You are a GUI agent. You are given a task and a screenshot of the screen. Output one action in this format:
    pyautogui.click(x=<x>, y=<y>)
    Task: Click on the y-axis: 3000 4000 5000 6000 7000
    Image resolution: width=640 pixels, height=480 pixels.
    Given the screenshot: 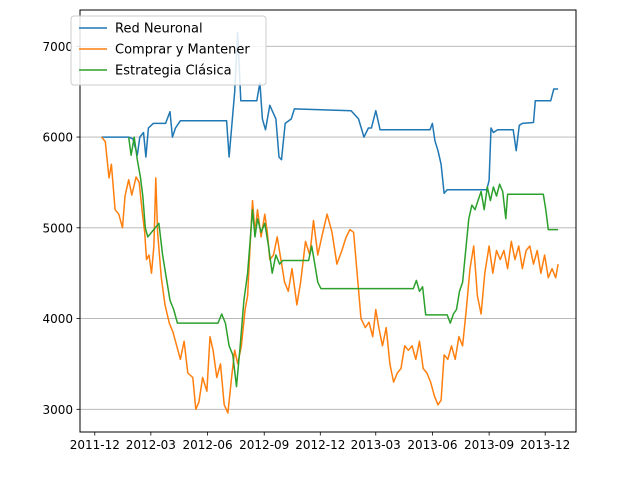 What is the action you would take?
    pyautogui.click(x=61, y=228)
    